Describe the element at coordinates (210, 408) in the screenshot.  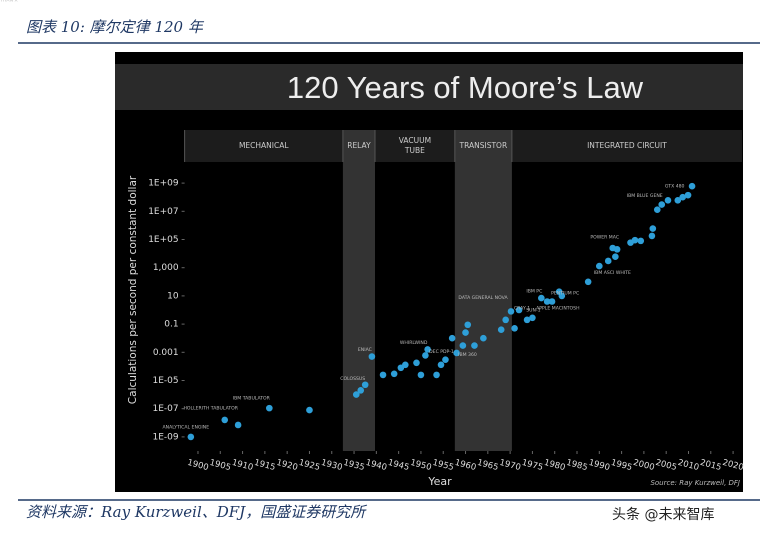
I see `point-annotation: HOLLERITH TABULATOR` at that location.